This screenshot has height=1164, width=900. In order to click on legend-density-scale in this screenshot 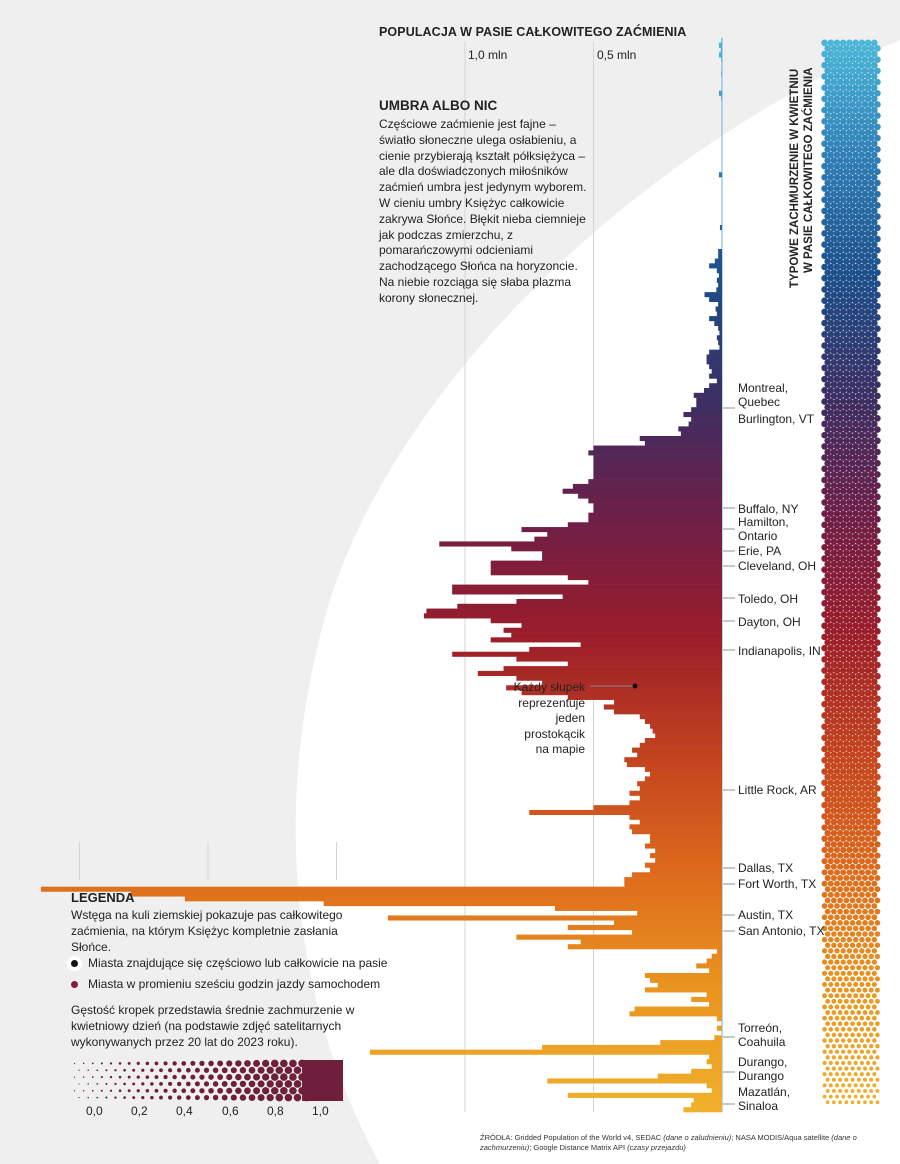, I will do `click(208, 1080)`.